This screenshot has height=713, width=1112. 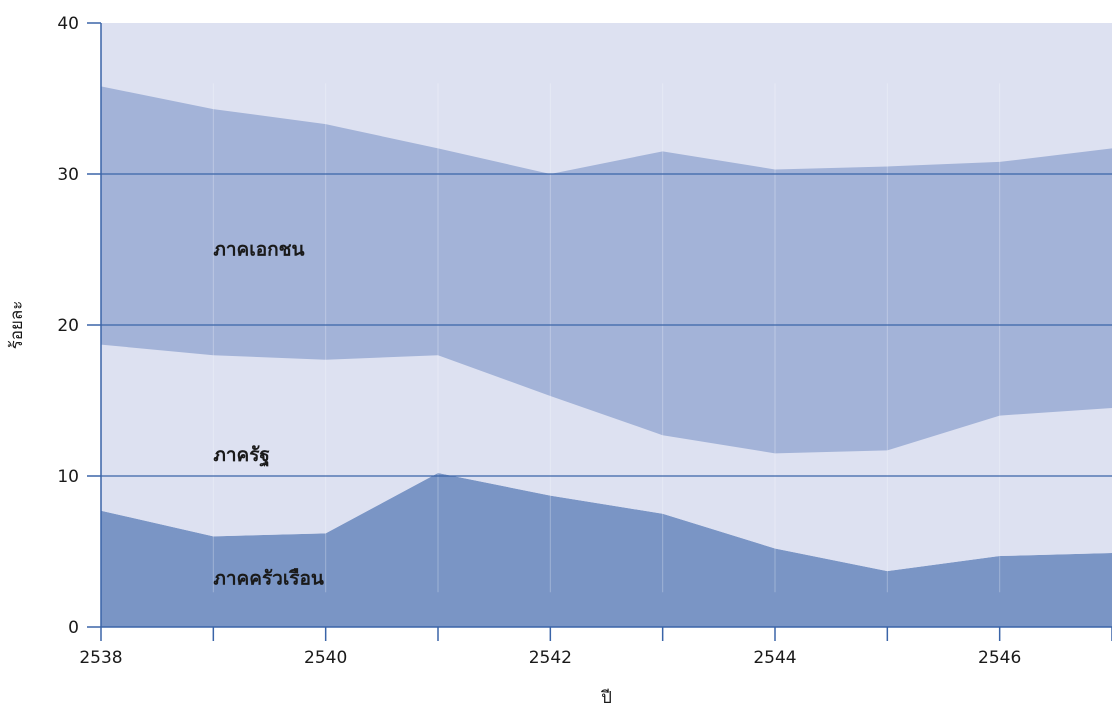 What do you see at coordinates (606, 698) in the screenshot?
I see `x-axis-title: ปี` at bounding box center [606, 698].